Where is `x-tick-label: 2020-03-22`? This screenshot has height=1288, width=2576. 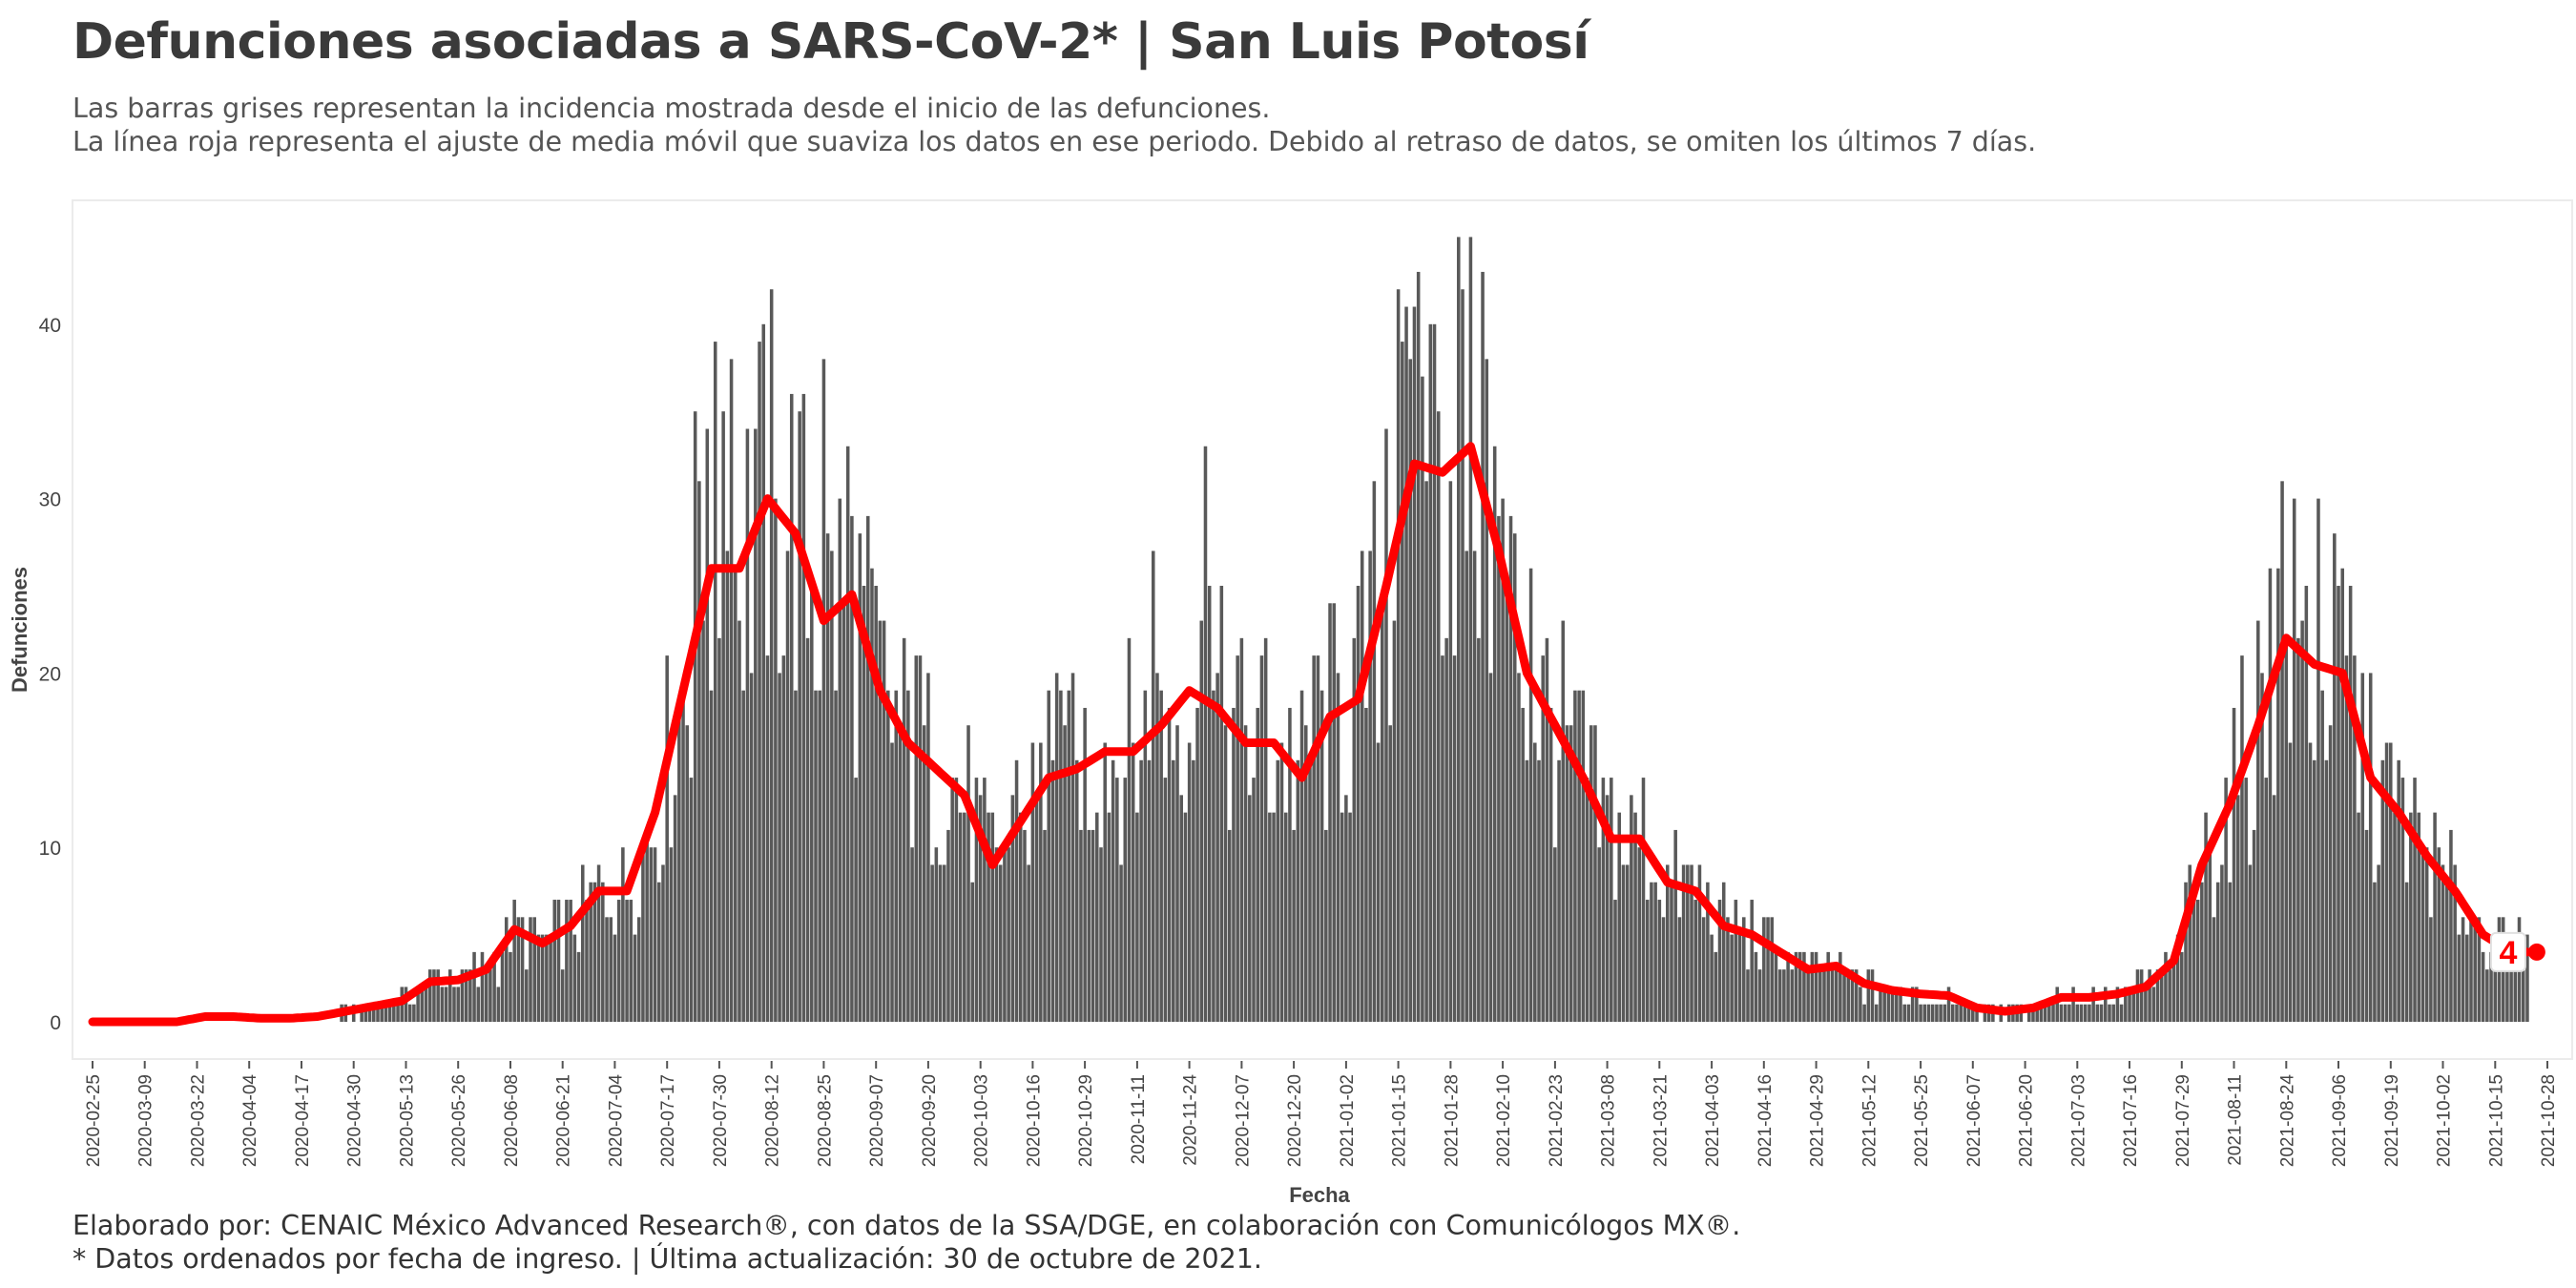 x-tick-label: 2020-03-22 is located at coordinates (199, 1120).